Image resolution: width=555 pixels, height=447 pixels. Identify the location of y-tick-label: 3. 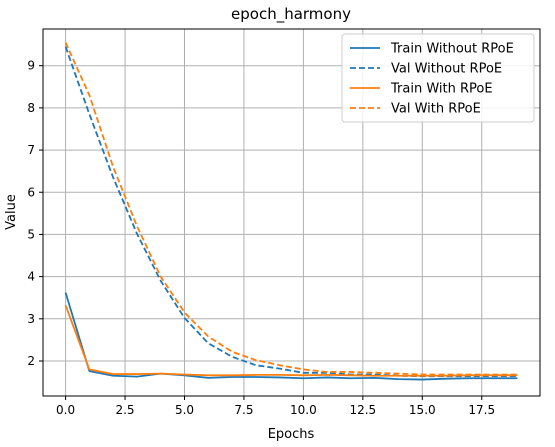
(31, 319).